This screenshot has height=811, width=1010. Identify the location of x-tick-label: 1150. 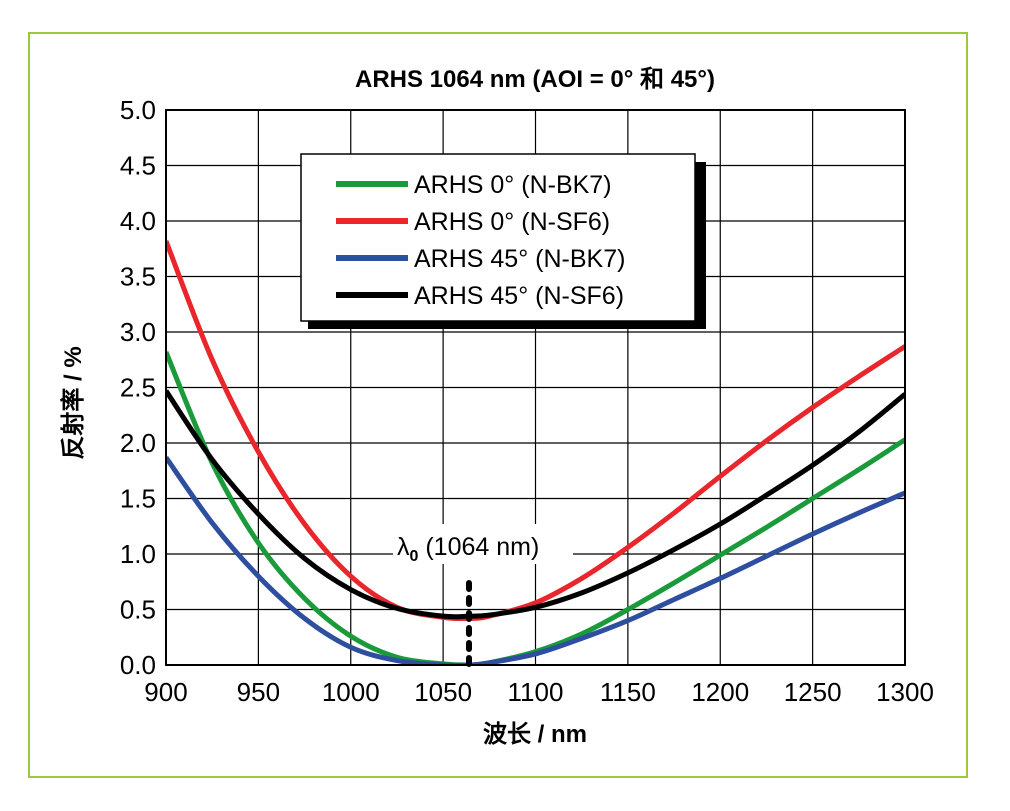
(628, 692).